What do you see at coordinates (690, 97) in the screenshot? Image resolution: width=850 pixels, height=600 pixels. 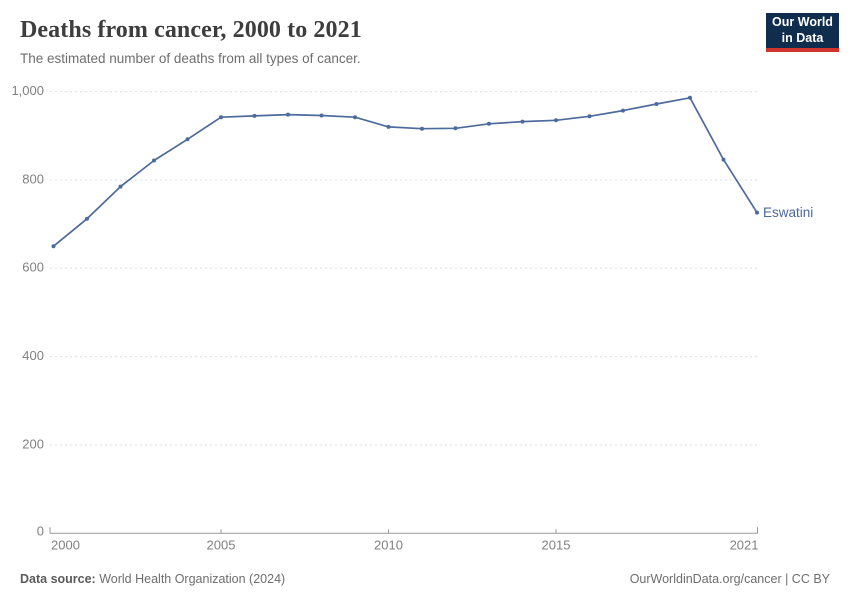 I see `data-point-2019` at bounding box center [690, 97].